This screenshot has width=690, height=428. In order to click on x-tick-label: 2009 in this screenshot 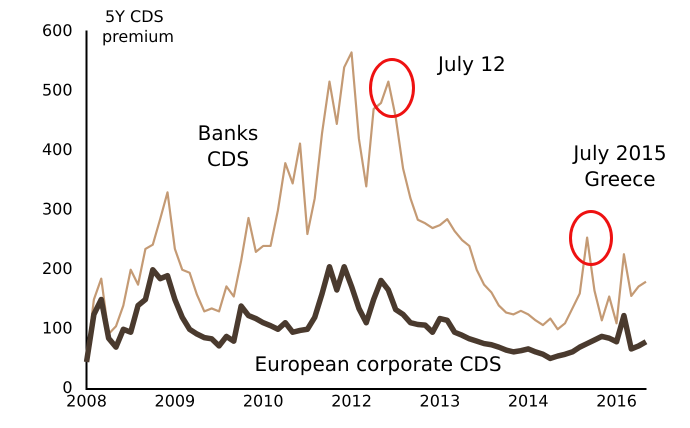, I will do `click(175, 401)`.